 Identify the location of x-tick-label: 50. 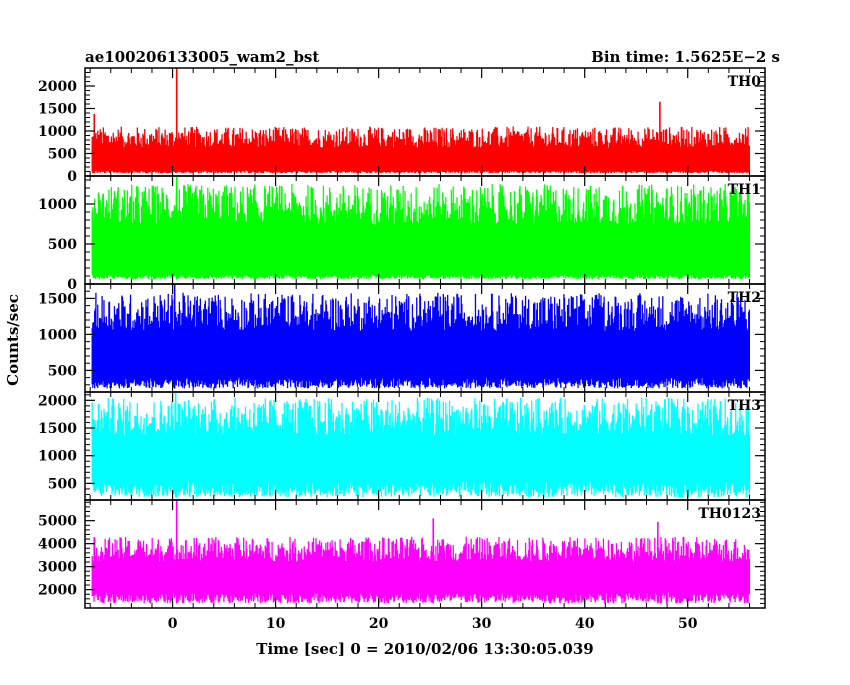
(688, 624).